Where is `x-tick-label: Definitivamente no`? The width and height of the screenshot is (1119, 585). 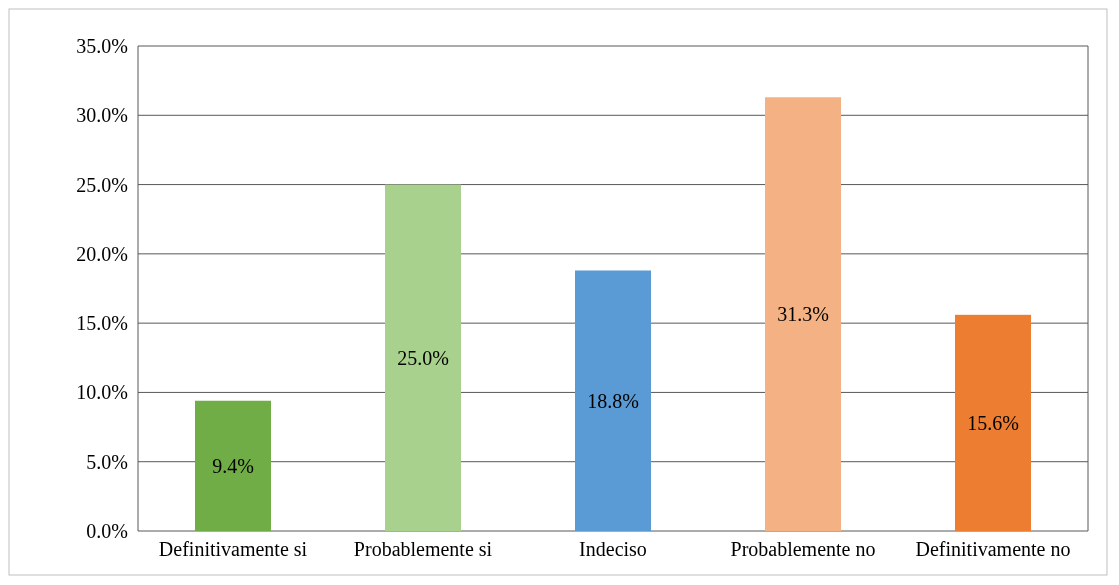 x-tick-label: Definitivamente no is located at coordinates (993, 549).